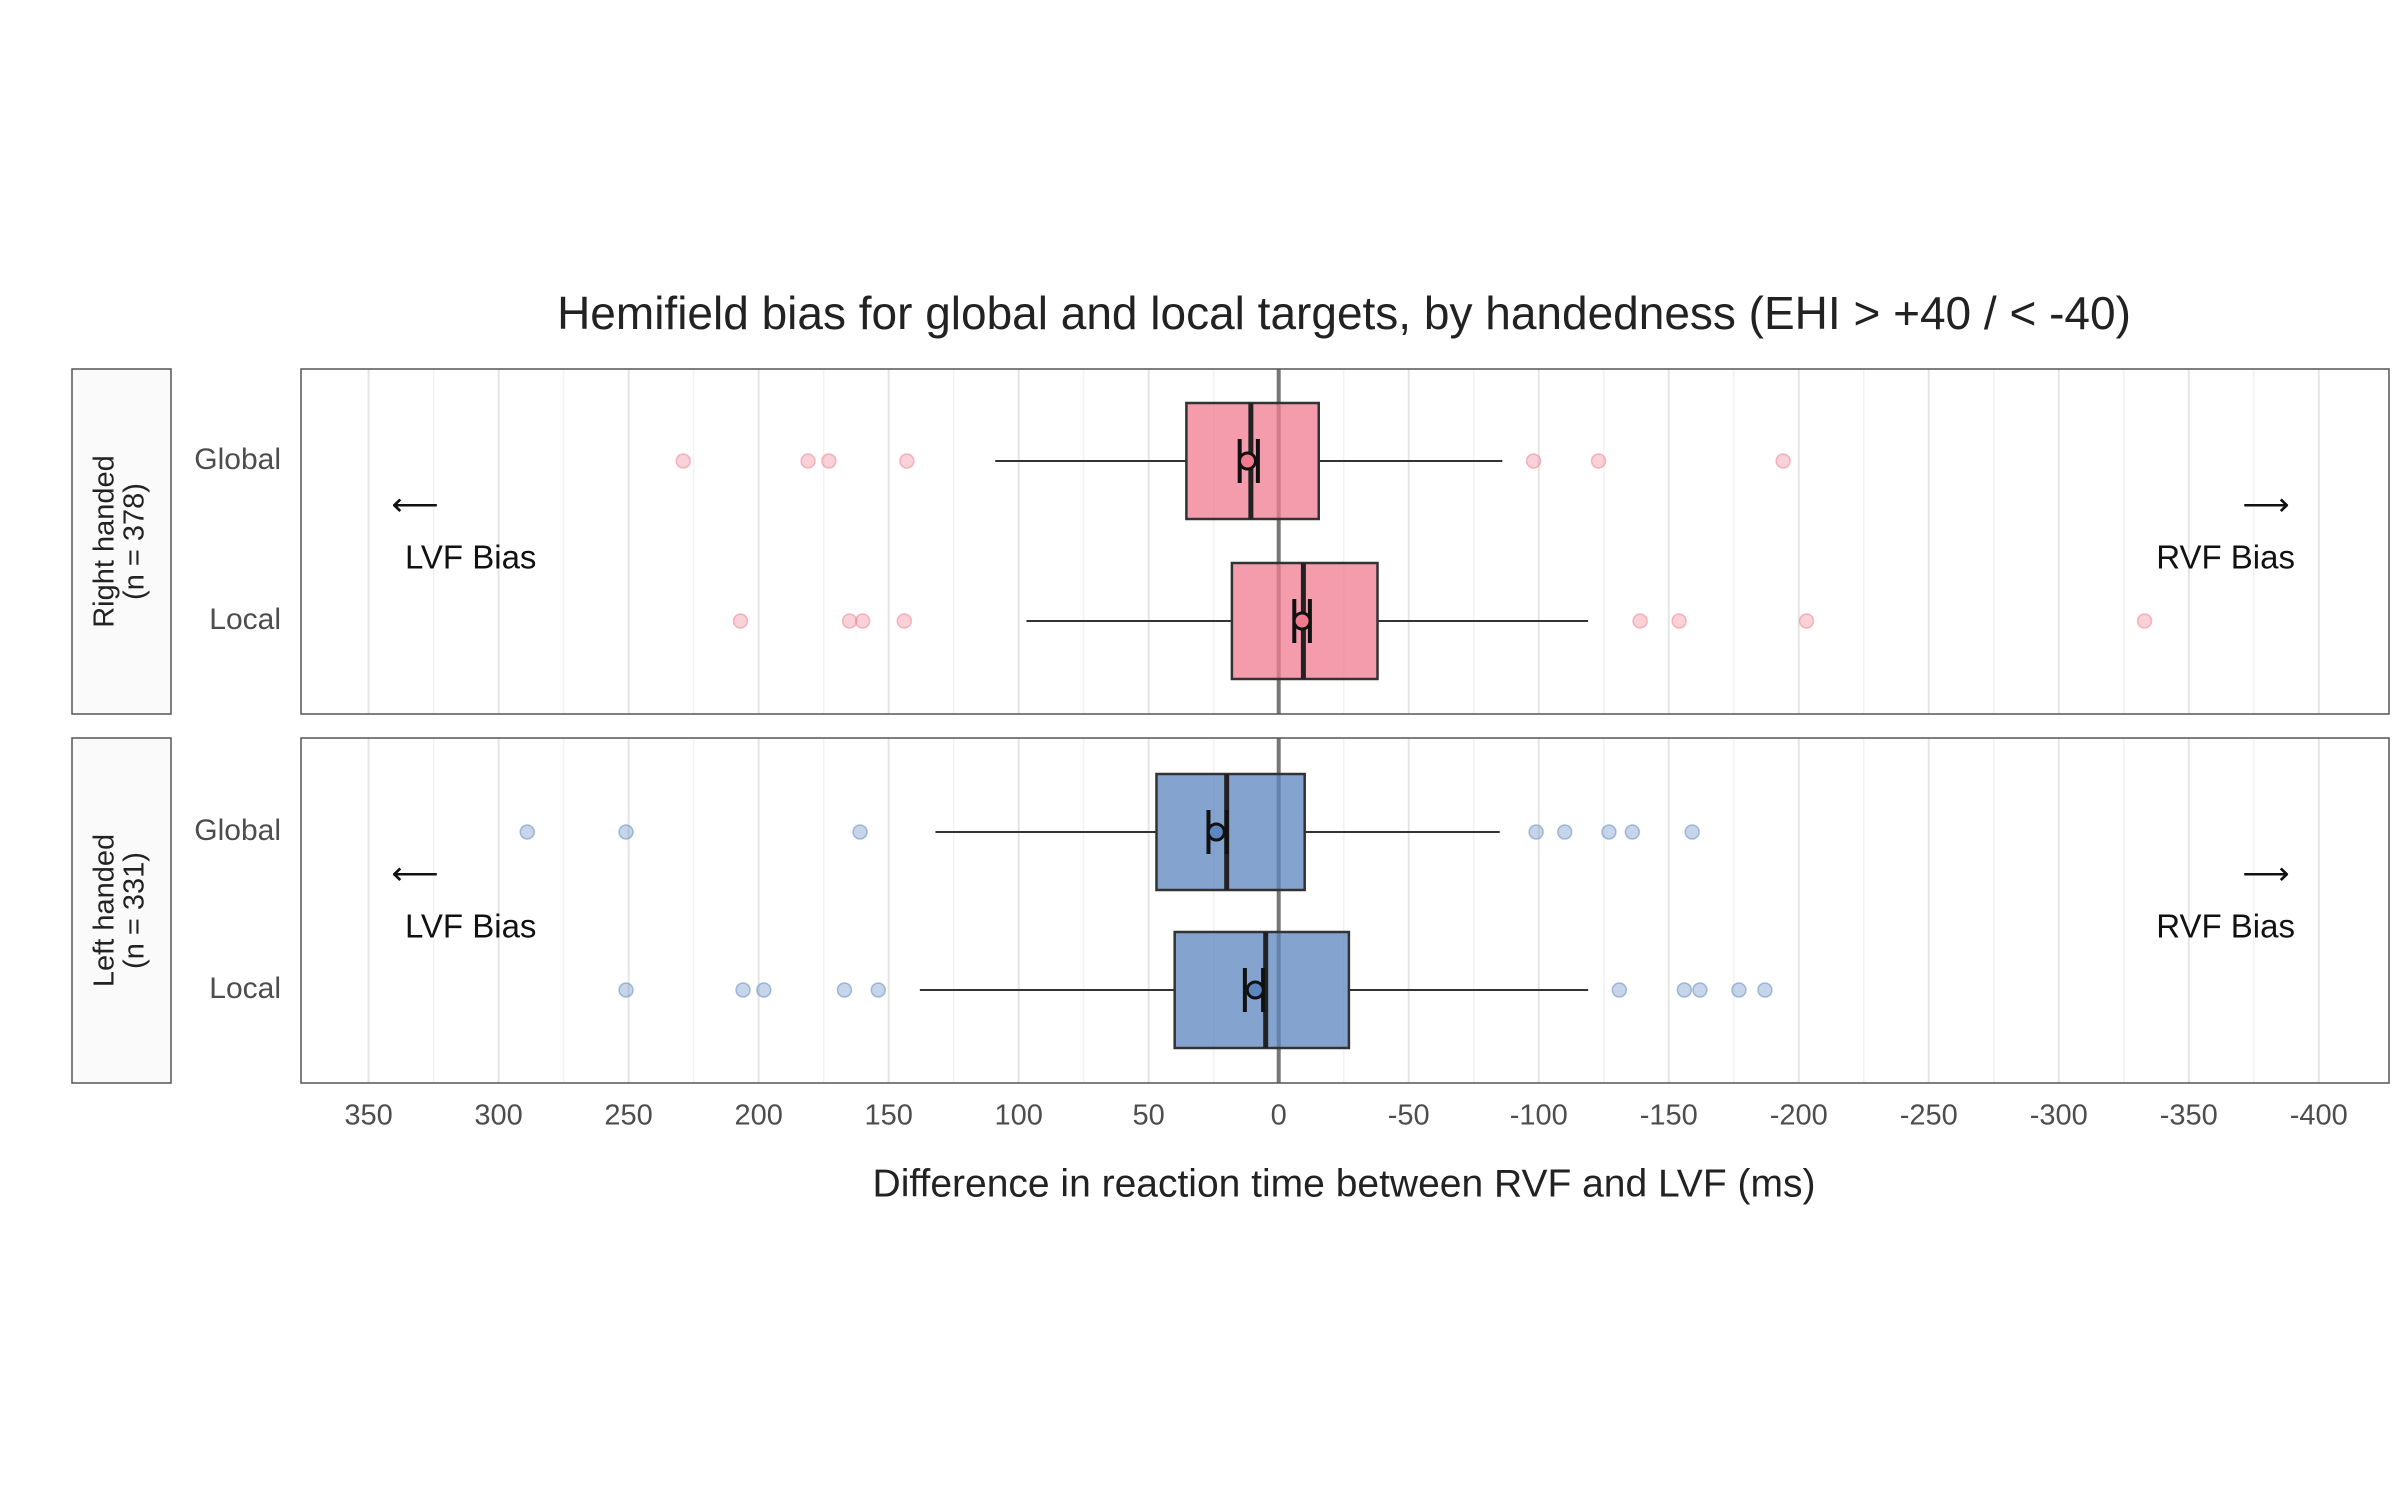  Describe the element at coordinates (2189, 1116) in the screenshot. I see `x-tick-label: -350` at that location.